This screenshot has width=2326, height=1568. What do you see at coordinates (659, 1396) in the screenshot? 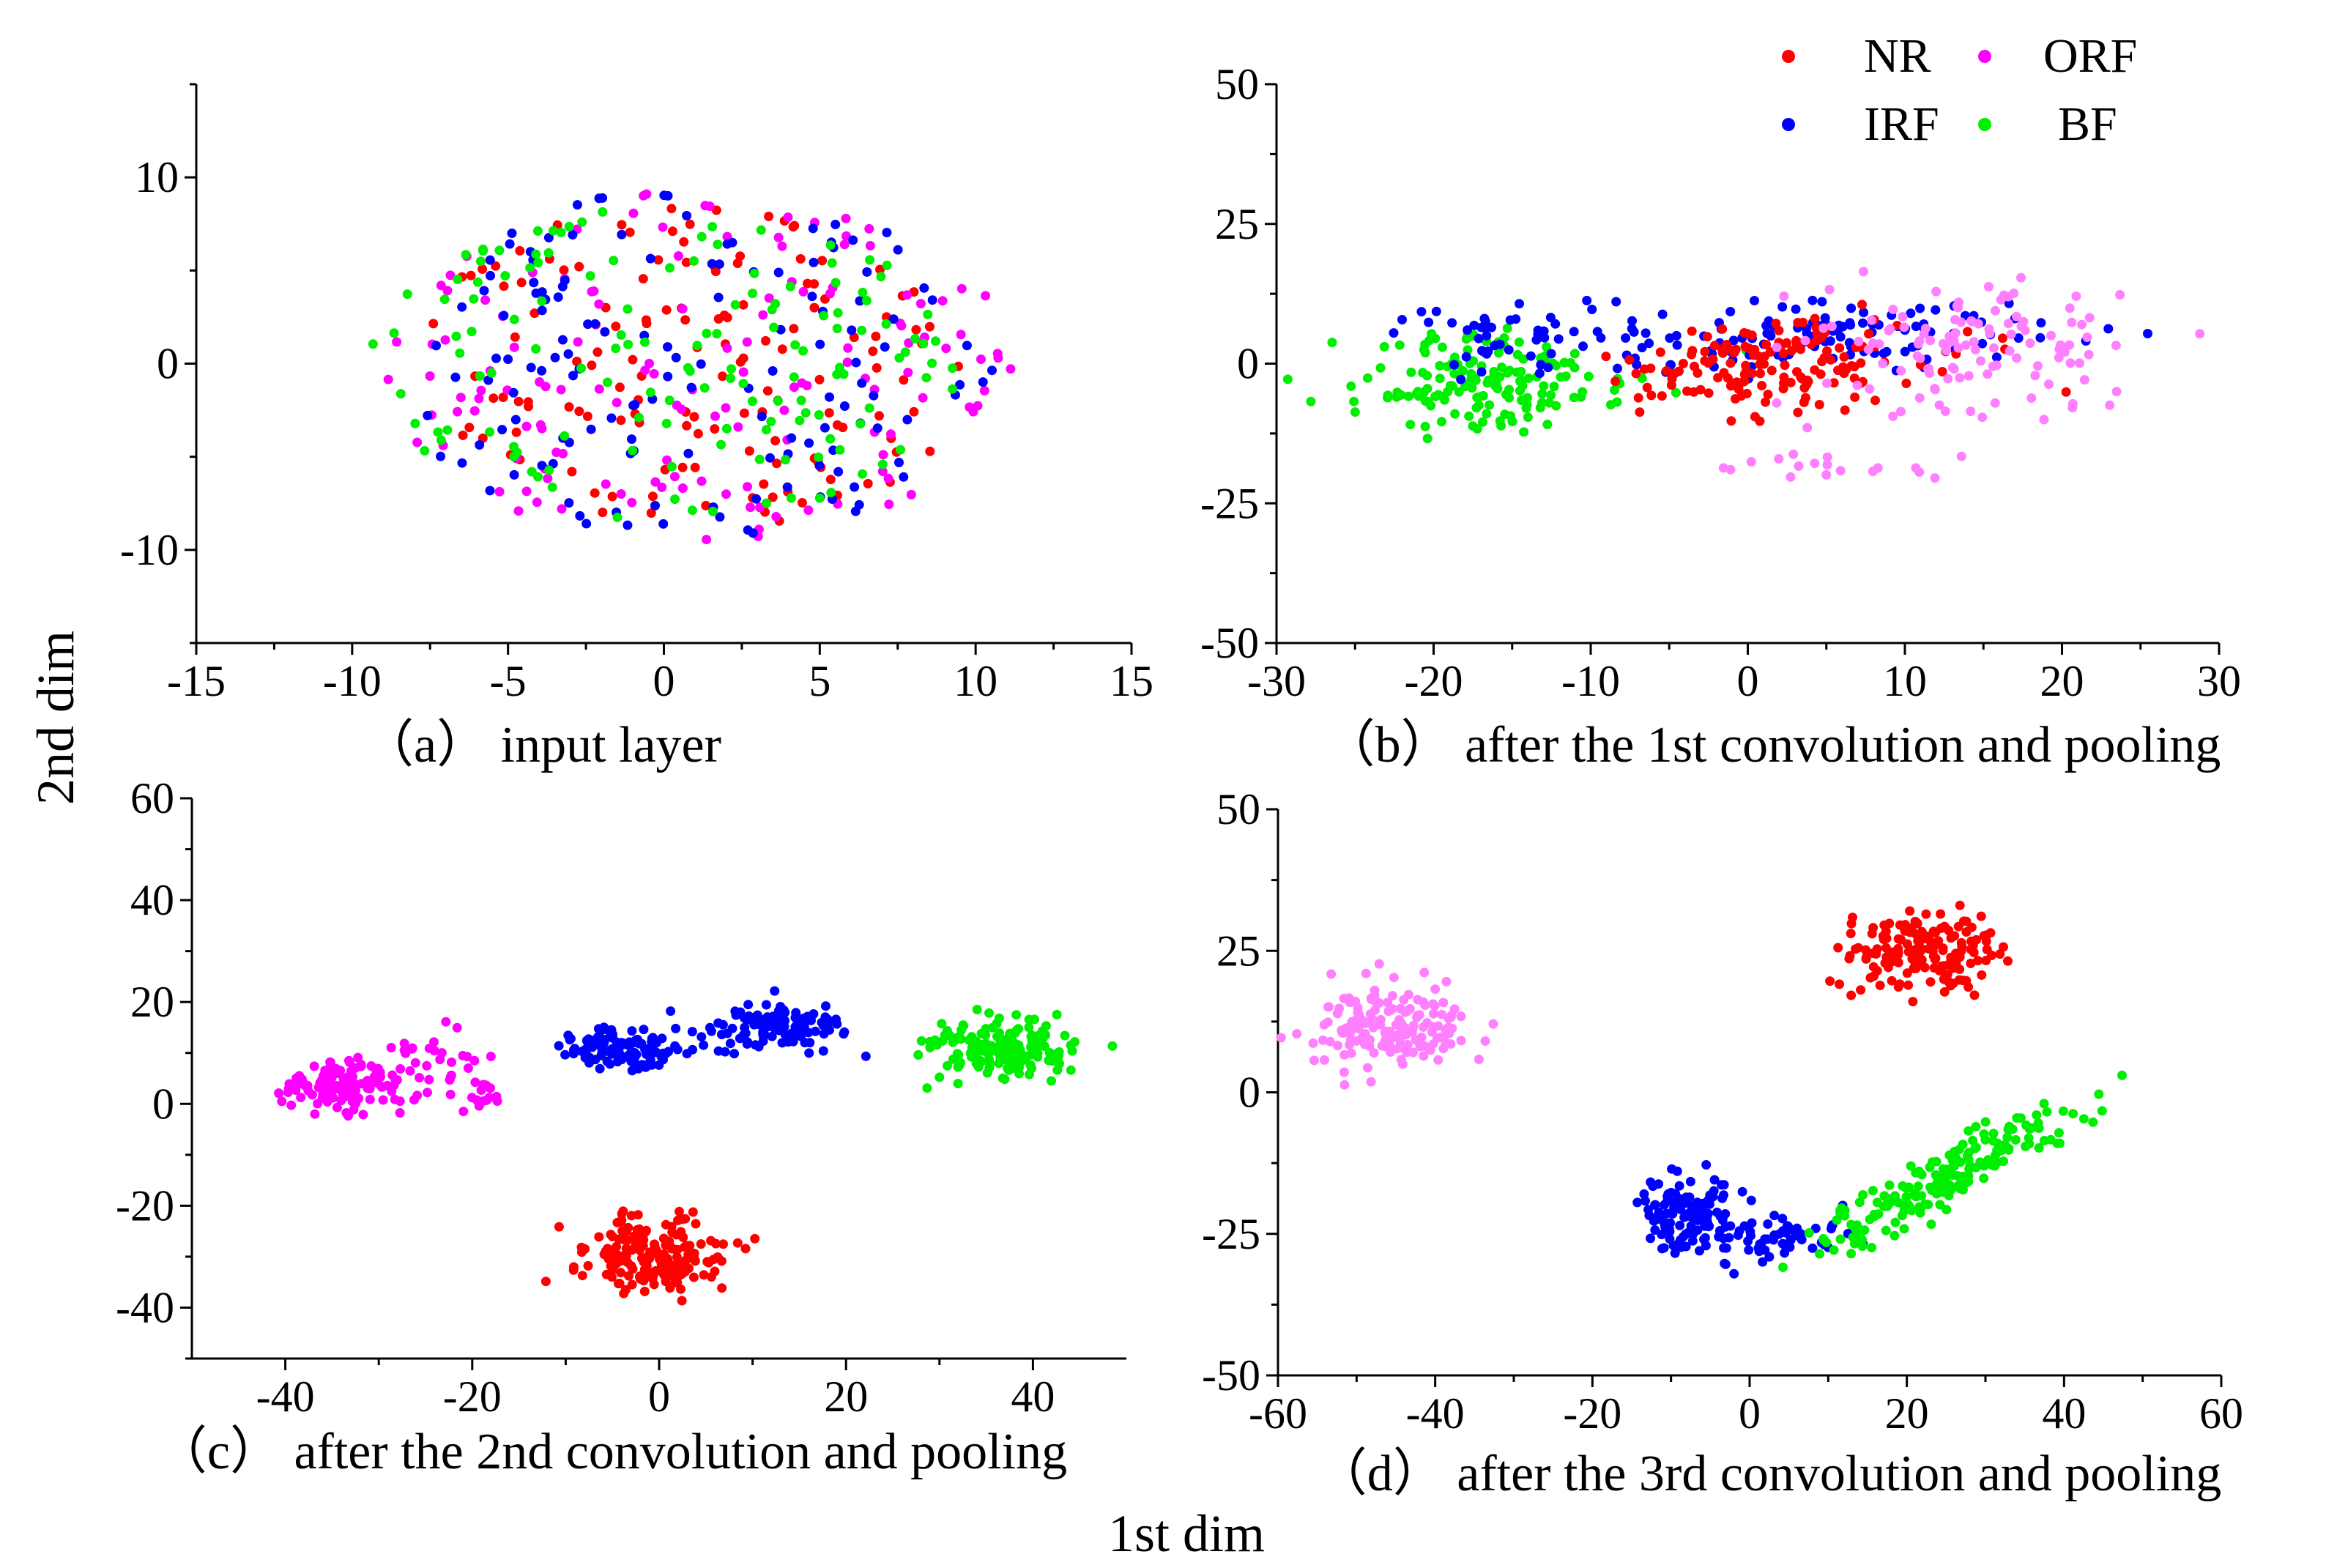
I see `x-tick-label-c: 0` at bounding box center [659, 1396].